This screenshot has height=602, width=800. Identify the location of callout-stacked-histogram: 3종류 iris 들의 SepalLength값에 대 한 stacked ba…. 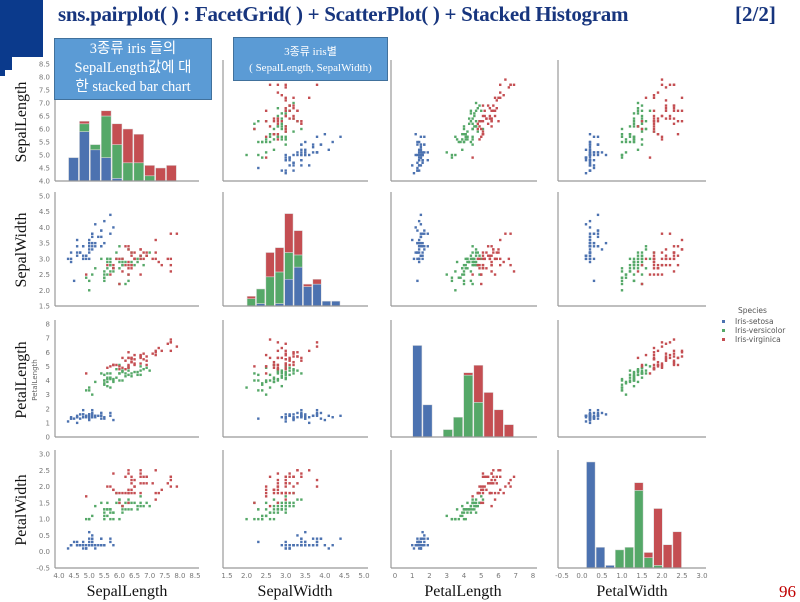
(133, 69).